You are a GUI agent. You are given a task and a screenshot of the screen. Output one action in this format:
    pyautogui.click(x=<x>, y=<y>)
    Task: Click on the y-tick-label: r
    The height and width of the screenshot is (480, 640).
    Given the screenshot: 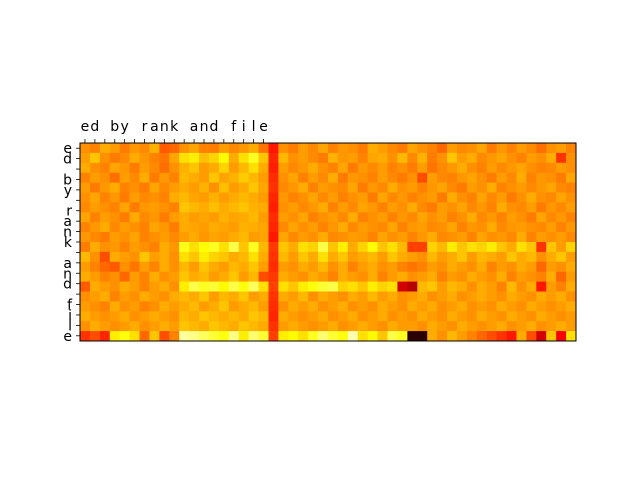 What is the action you would take?
    pyautogui.click(x=69, y=212)
    